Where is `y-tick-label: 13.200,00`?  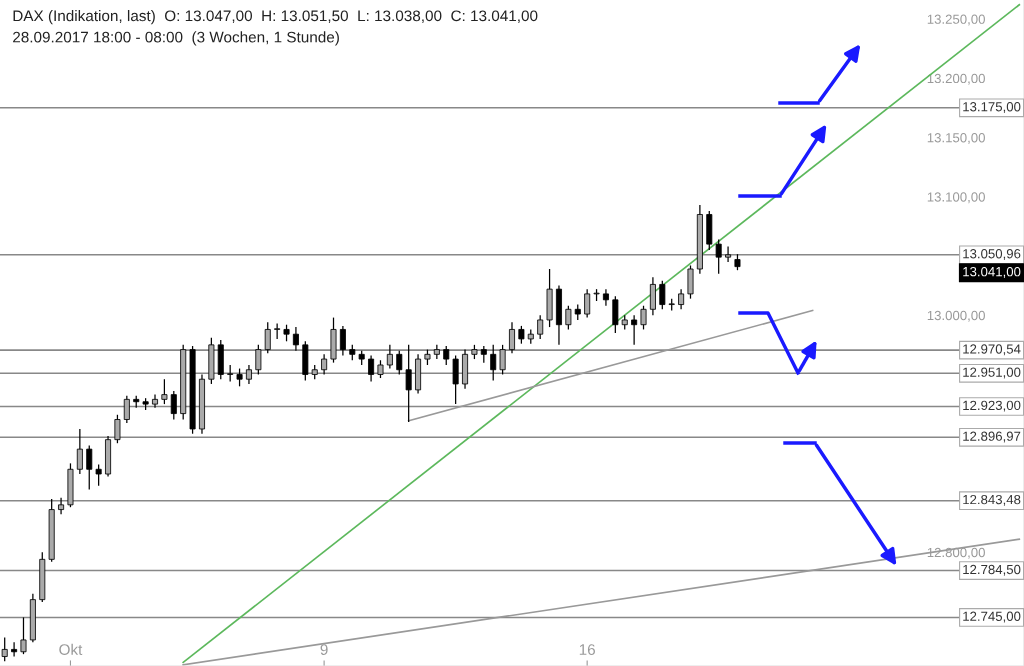
y-tick-label: 13.200,00 is located at coordinates (956, 79).